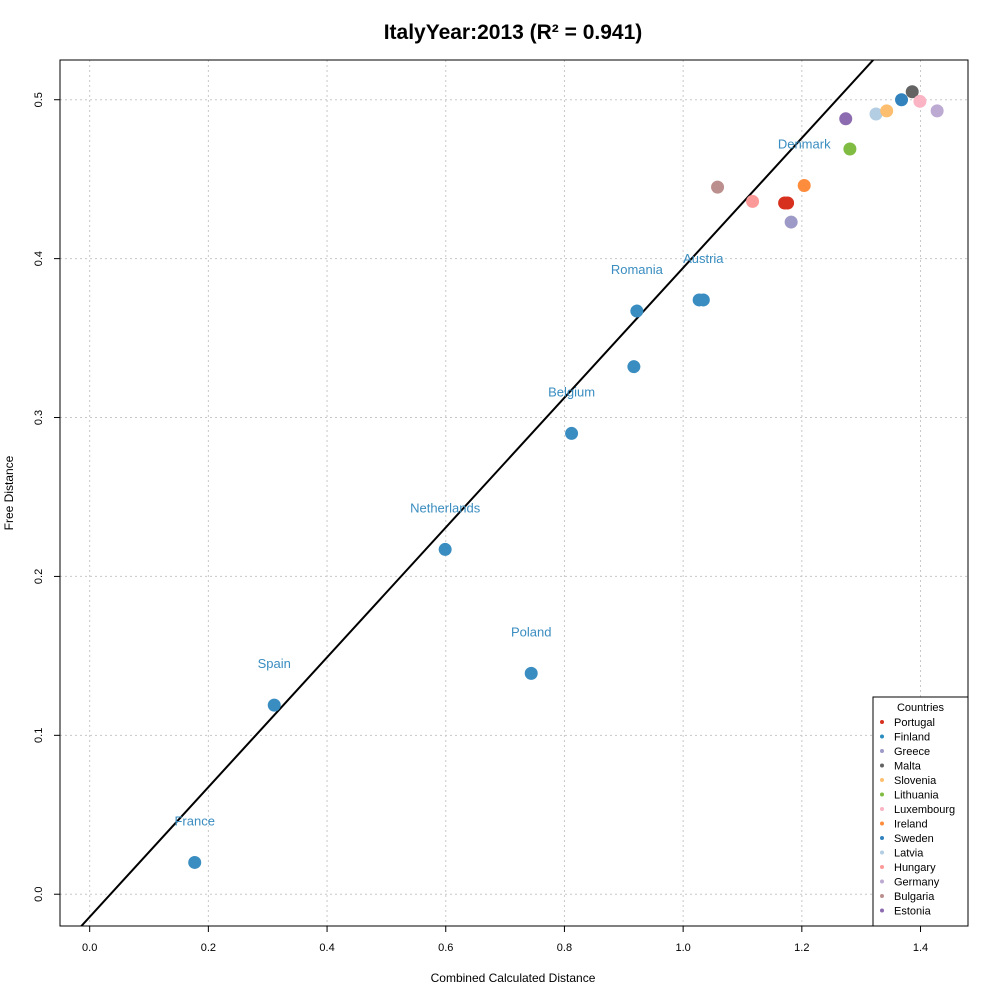 This screenshot has height=1000, width=1000. Describe the element at coordinates (208, 948) in the screenshot. I see `x-tick-label: 0.2` at that location.